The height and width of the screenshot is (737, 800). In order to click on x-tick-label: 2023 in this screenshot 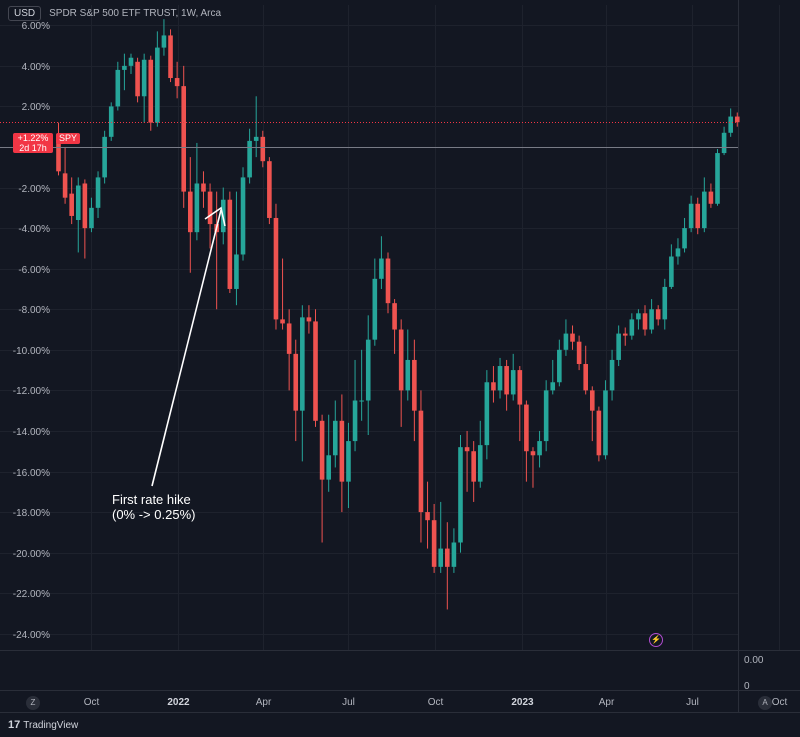, I will do `click(522, 702)`.